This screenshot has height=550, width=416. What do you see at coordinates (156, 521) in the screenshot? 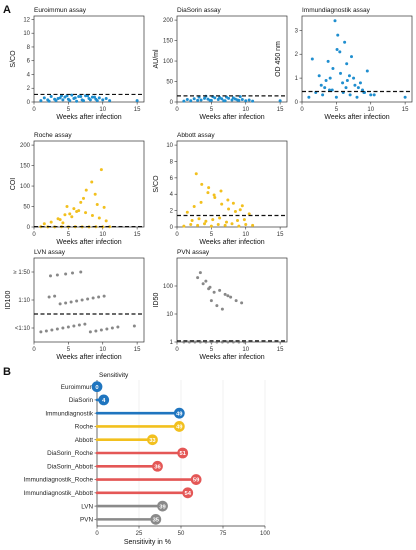
I see `value-label: 35` at bounding box center [156, 521].